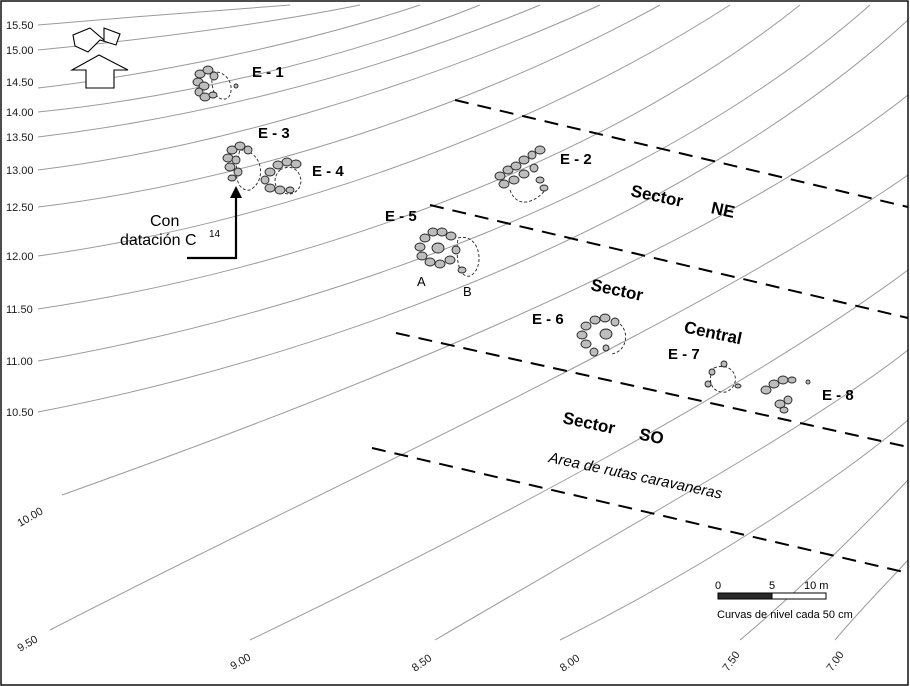 This screenshot has width=910, height=686. What do you see at coordinates (241, 166) in the screenshot?
I see `structure-e3` at bounding box center [241, 166].